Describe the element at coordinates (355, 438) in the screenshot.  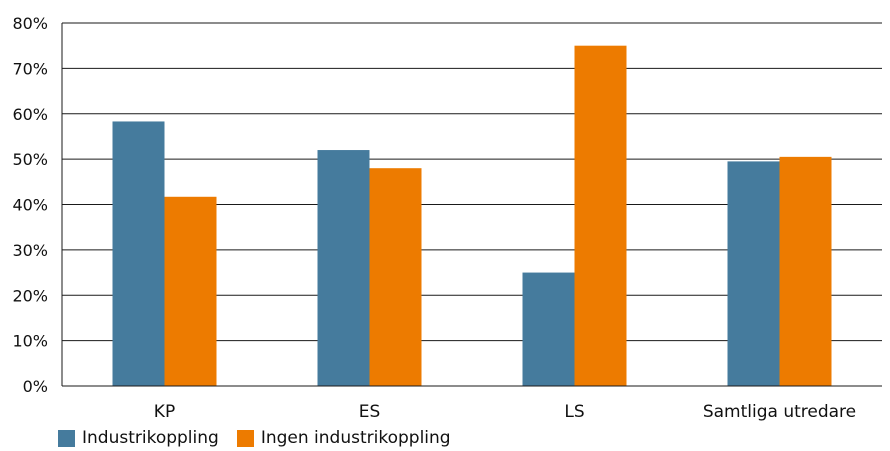
I see `legend-label-ingen-industrikoppling: Ingen industrikoppling` at that location.